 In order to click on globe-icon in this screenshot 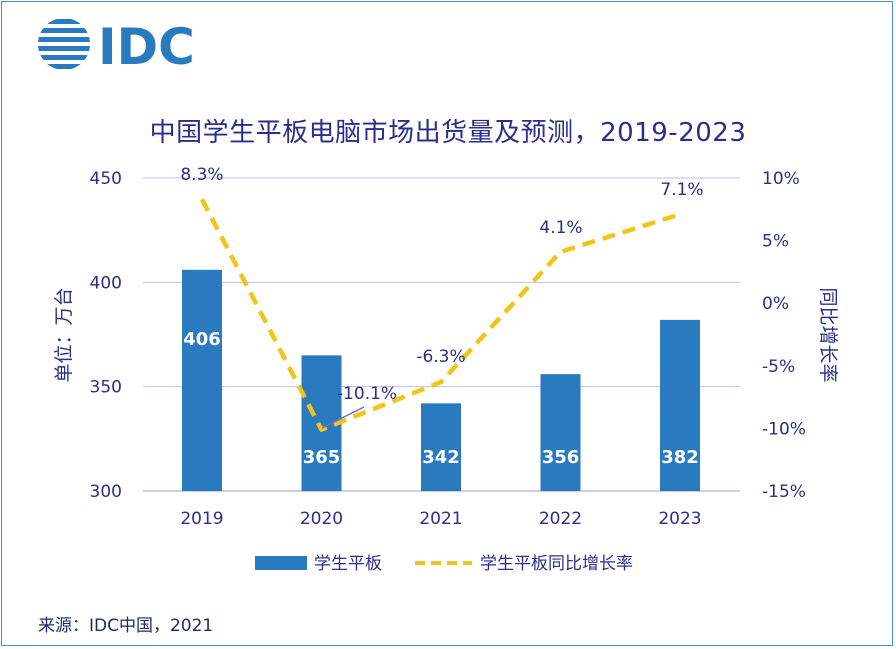, I will do `click(64, 44)`.